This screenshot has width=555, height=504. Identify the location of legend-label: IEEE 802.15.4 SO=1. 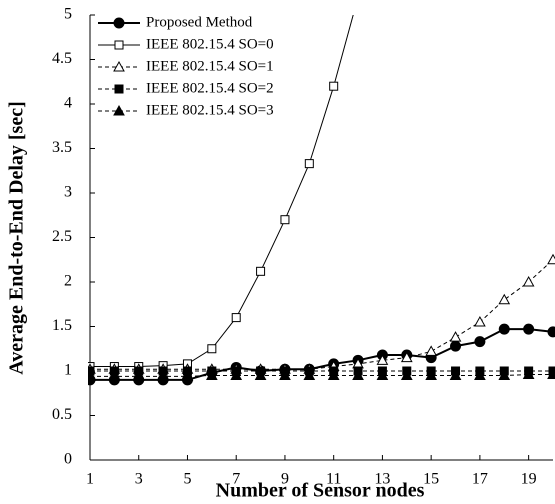
(210, 66).